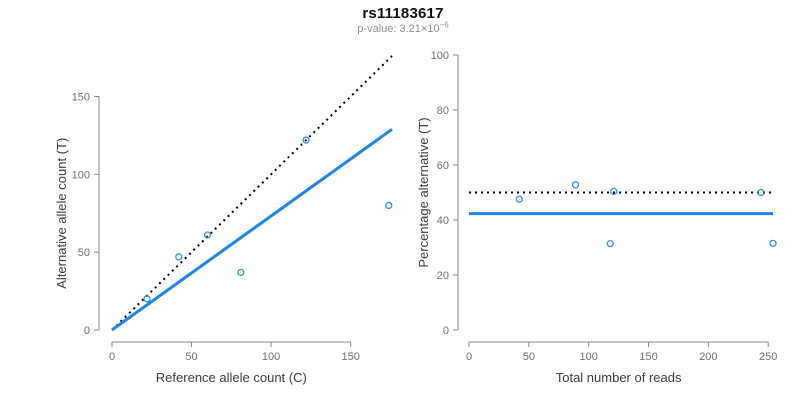  What do you see at coordinates (708, 357) in the screenshot?
I see `x-tick-label: 200` at bounding box center [708, 357].